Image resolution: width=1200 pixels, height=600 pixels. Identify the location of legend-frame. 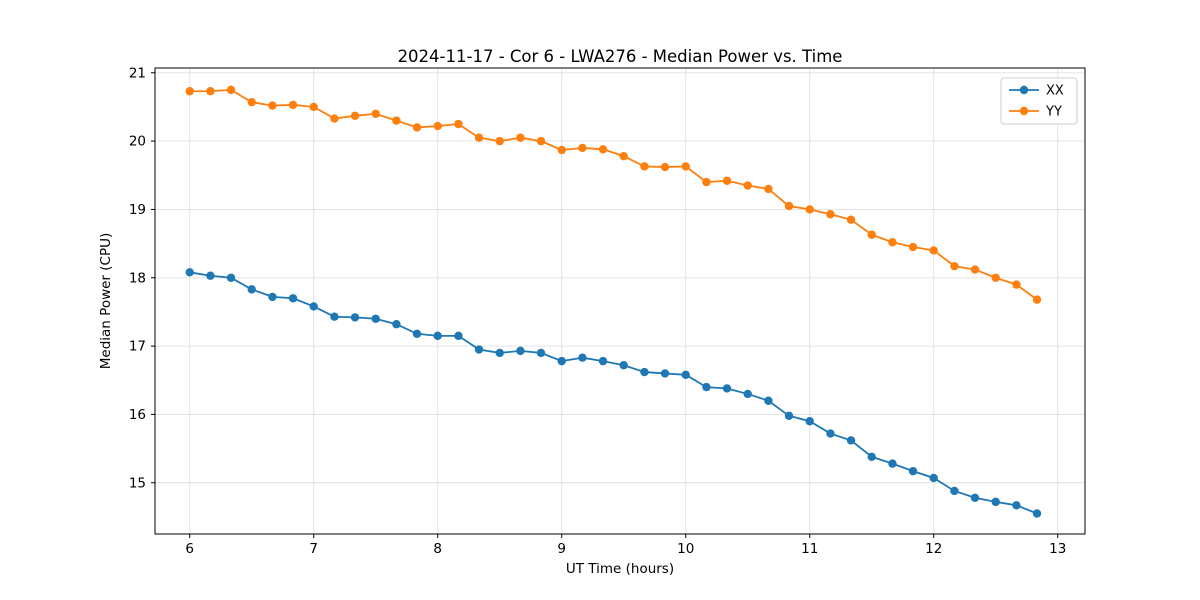
(1039, 101).